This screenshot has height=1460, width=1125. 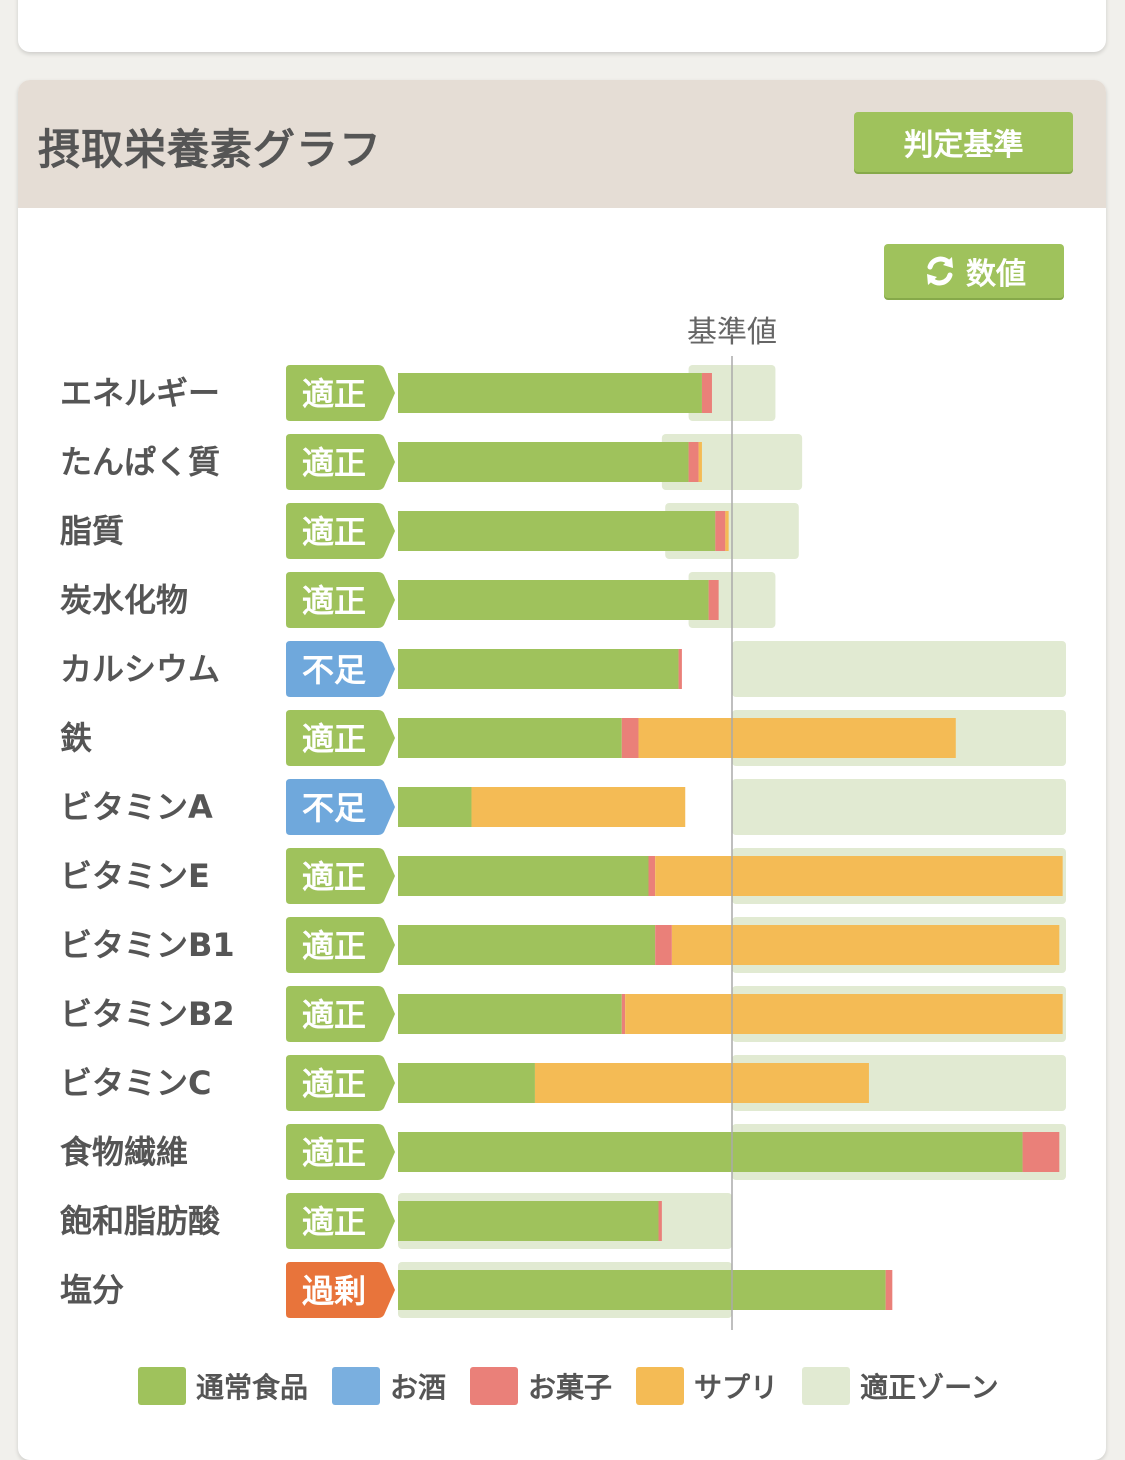 What do you see at coordinates (135, 876) in the screenshot?
I see `nutrient-label: ビタミンE` at bounding box center [135, 876].